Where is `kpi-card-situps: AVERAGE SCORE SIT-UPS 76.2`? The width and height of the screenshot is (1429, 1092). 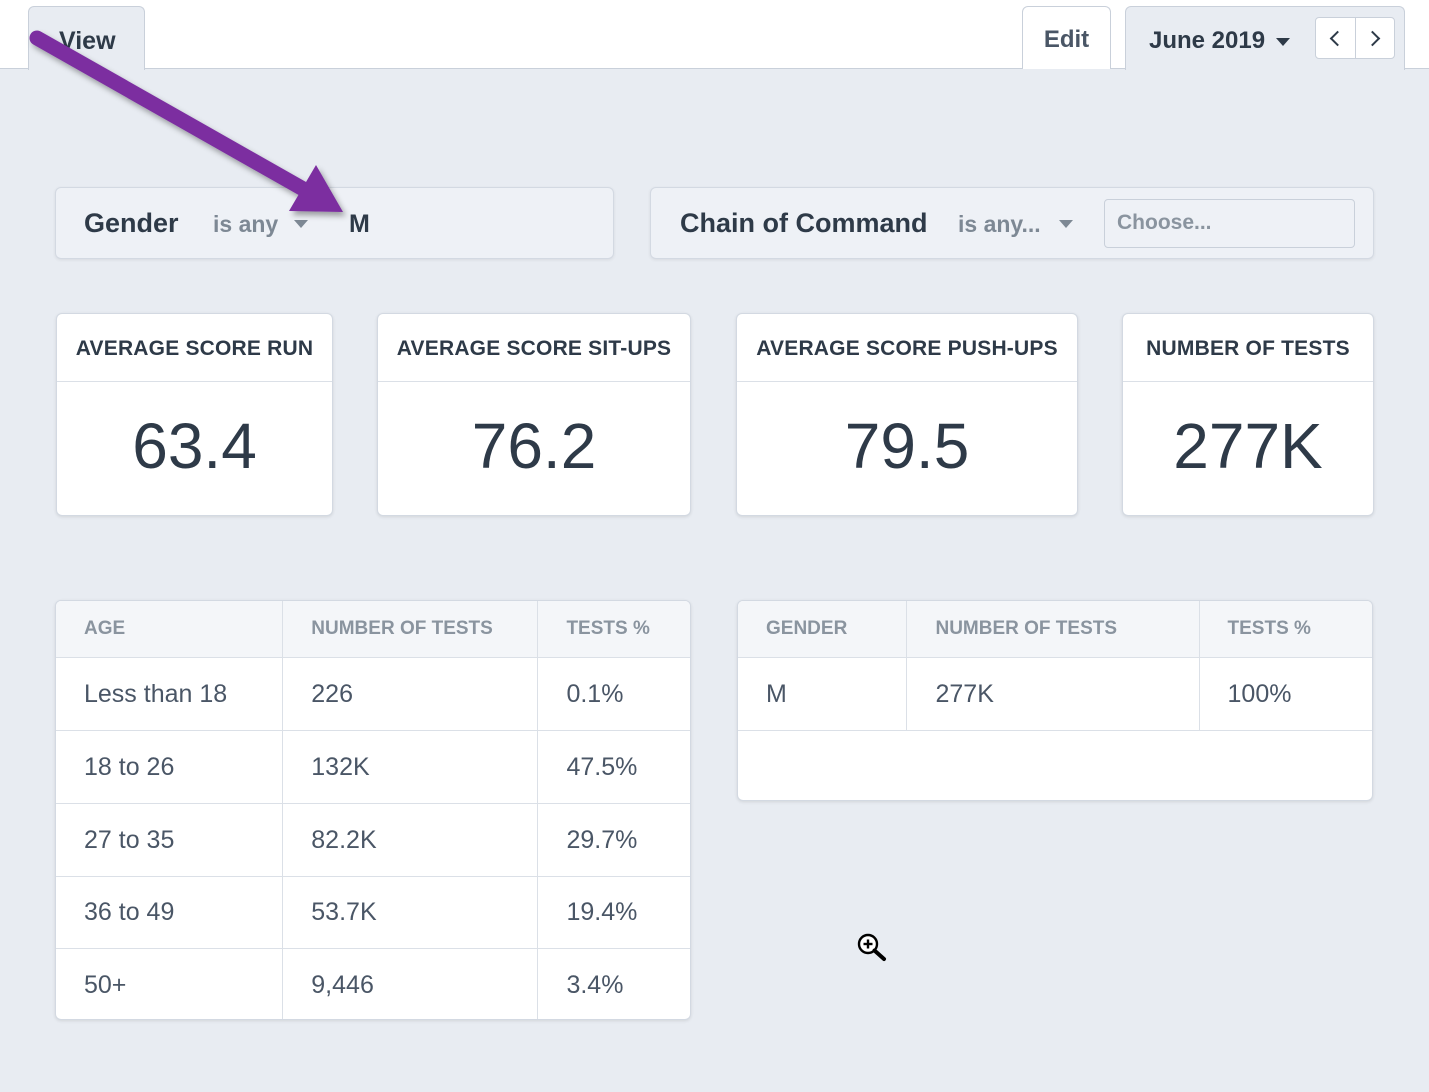 kpi-card-situps: AVERAGE SCORE SIT-UPS 76.2 is located at coordinates (534, 414).